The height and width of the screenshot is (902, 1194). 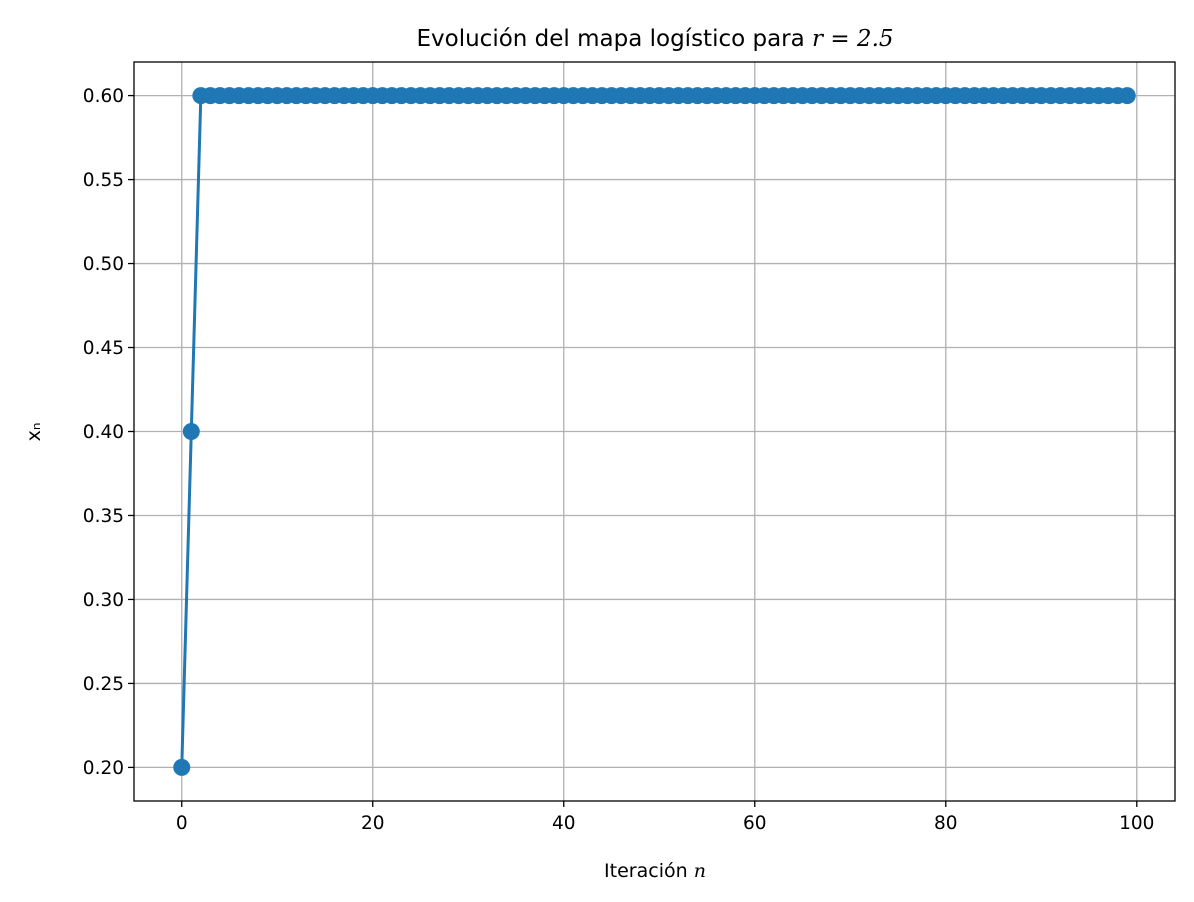 What do you see at coordinates (103, 768) in the screenshot?
I see `y-tick-label: 0.20` at bounding box center [103, 768].